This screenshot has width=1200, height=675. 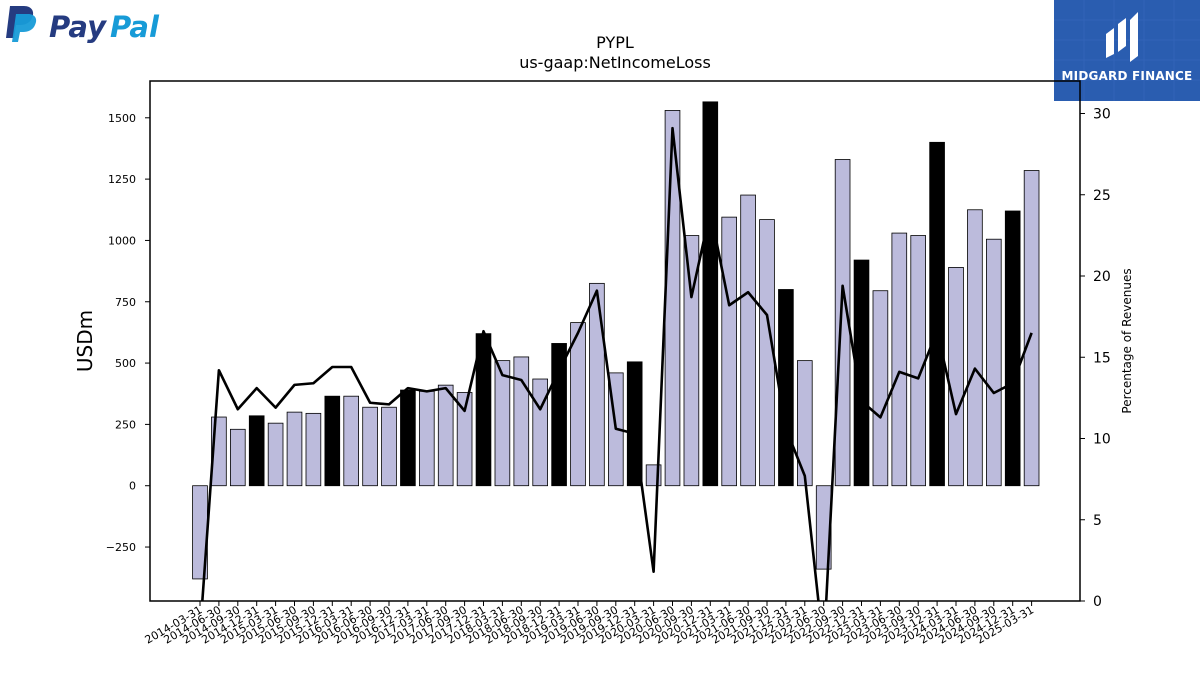 What do you see at coordinates (1102, 358) in the screenshot?
I see `y2-tick-label: 15` at bounding box center [1102, 358].